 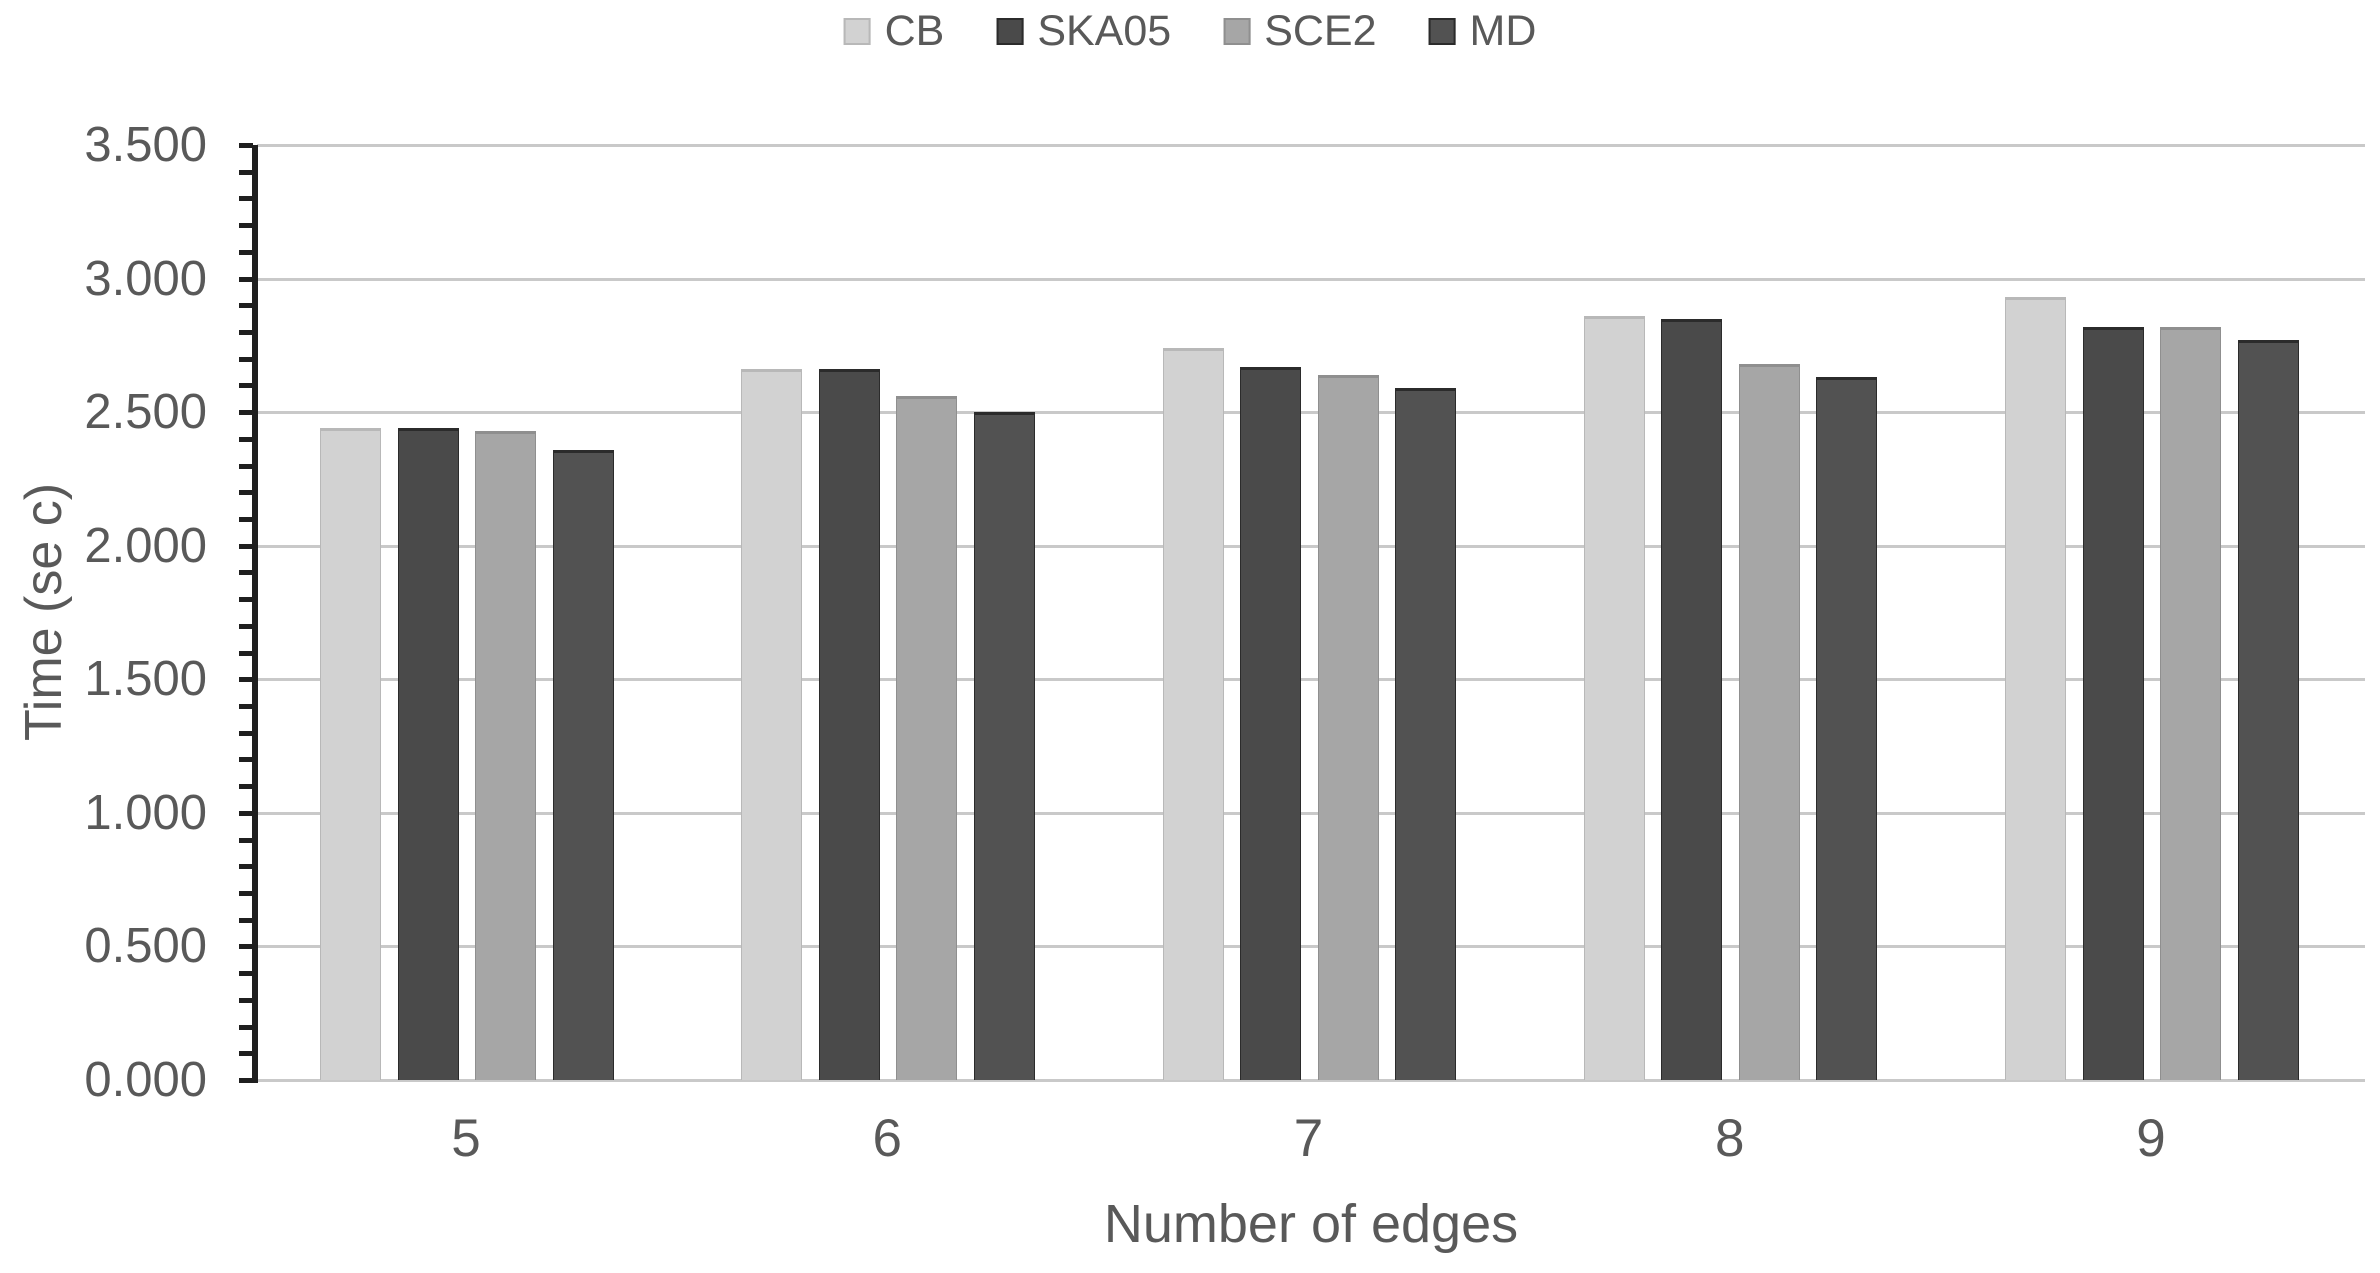 What do you see at coordinates (145, 679) in the screenshot?
I see `y-tick-label: 1.500` at bounding box center [145, 679].